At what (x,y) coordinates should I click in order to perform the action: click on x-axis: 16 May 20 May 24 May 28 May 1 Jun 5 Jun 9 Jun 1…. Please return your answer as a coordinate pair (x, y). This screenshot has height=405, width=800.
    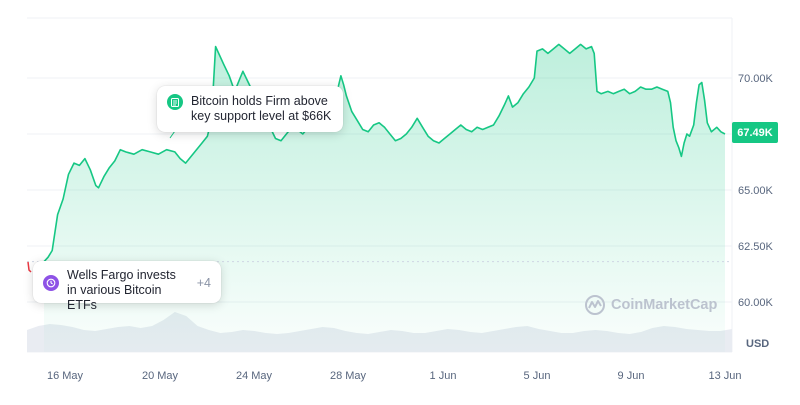
    Looking at the image, I should click on (394, 376).